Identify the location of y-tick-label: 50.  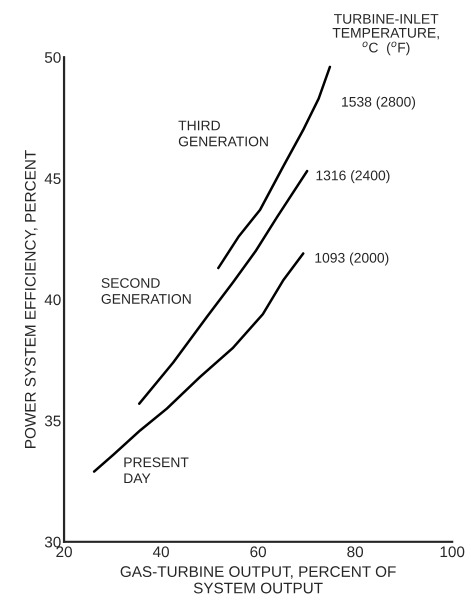
(52, 57).